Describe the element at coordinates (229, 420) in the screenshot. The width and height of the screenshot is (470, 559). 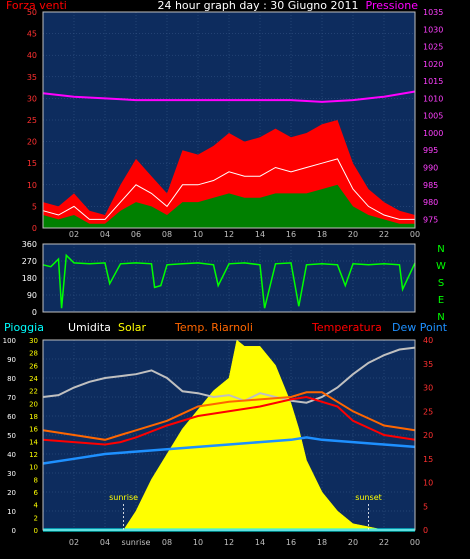
I see `temperature-series` at that location.